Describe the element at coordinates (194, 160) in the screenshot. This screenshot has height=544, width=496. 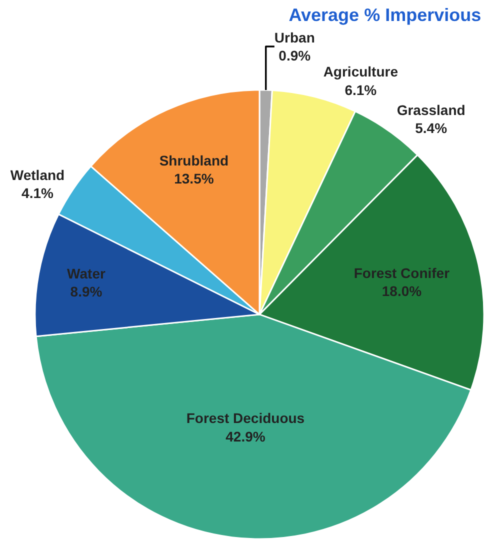
I see `slice-label: Shrubland` at that location.